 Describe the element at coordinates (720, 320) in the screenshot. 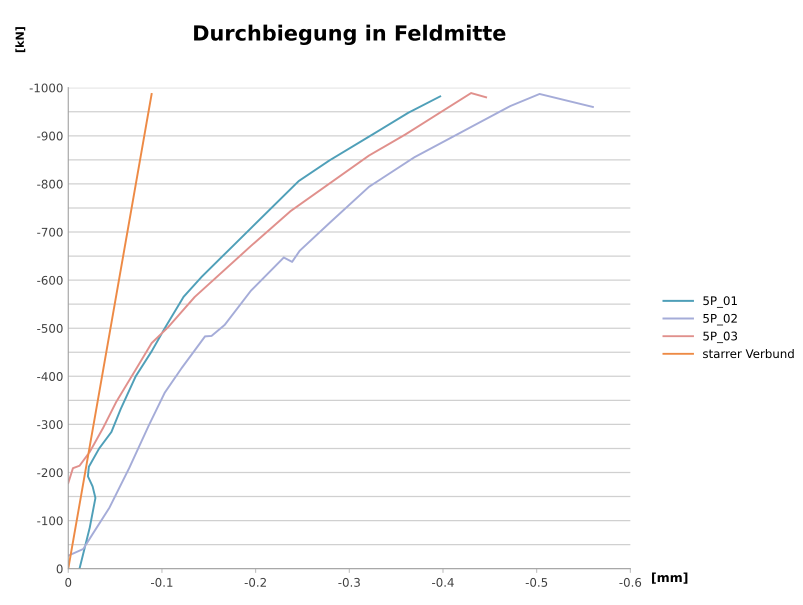

I see `legend-label: 5P_02` at that location.